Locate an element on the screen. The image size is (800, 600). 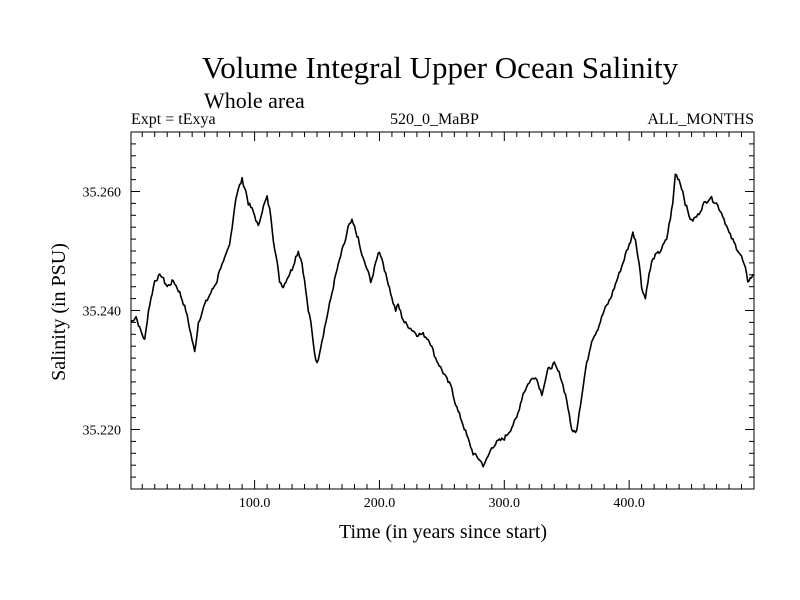
experiment-label: Expt = tExya is located at coordinates (173, 119).